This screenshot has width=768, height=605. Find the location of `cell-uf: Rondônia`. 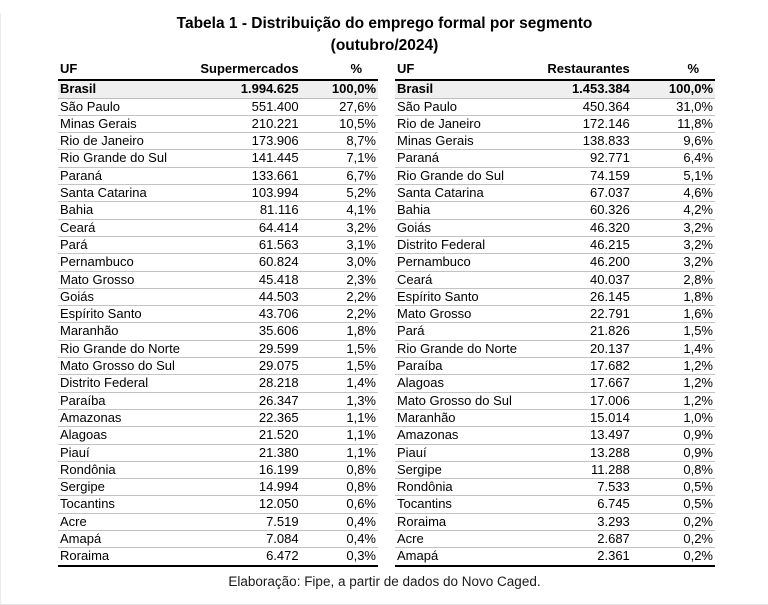

cell-uf: Rondônia is located at coordinates (467, 487).